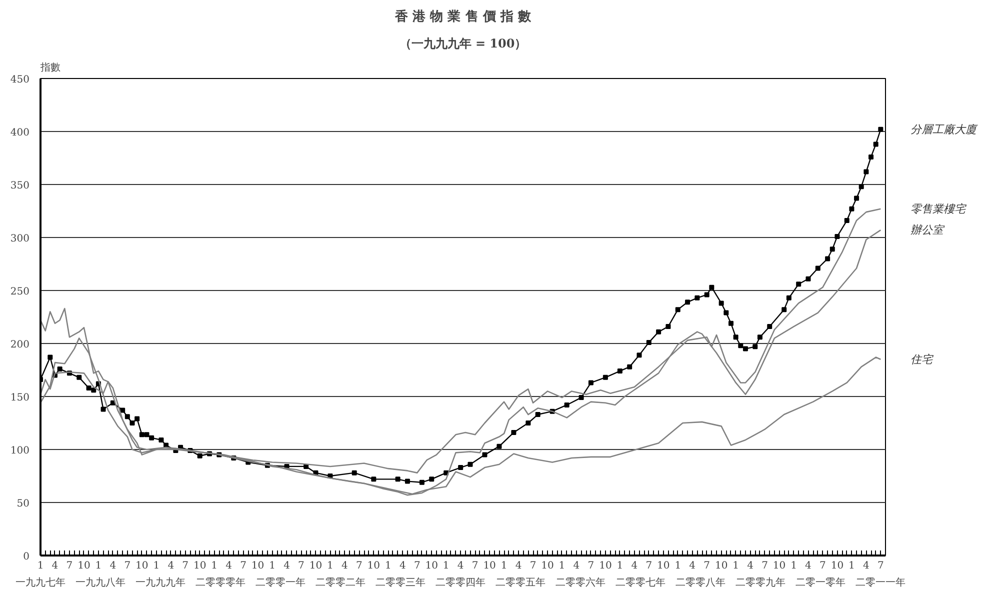 Image resolution: width=984 pixels, height=601 pixels. I want to click on y-tick-label: 0, so click(26, 557).